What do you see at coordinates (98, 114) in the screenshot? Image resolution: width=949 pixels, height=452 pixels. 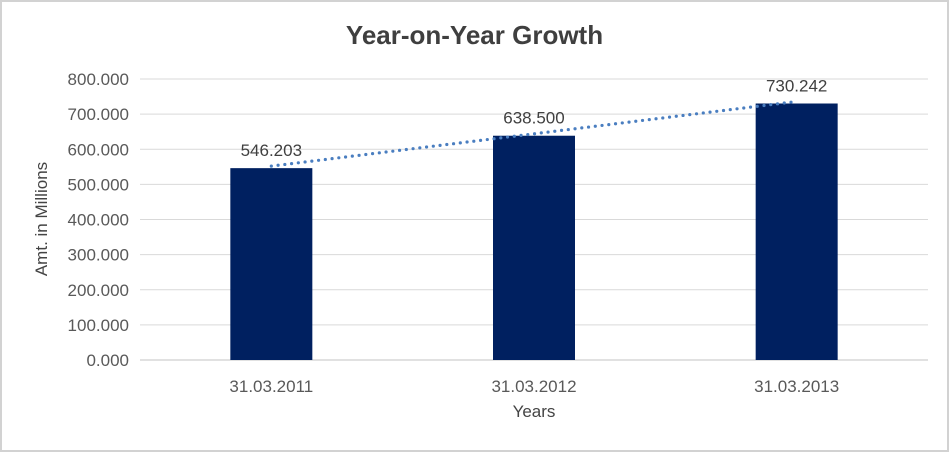 I see `y-tick-label: 700.000` at bounding box center [98, 114].